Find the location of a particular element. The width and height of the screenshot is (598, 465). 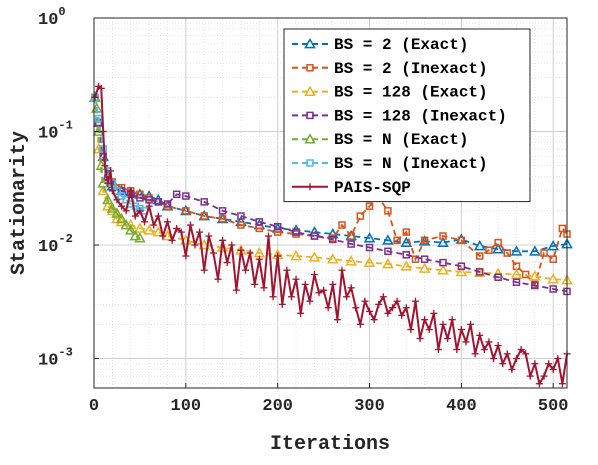

legend-label: BS = 2 (Inexact) is located at coordinates (411, 69).